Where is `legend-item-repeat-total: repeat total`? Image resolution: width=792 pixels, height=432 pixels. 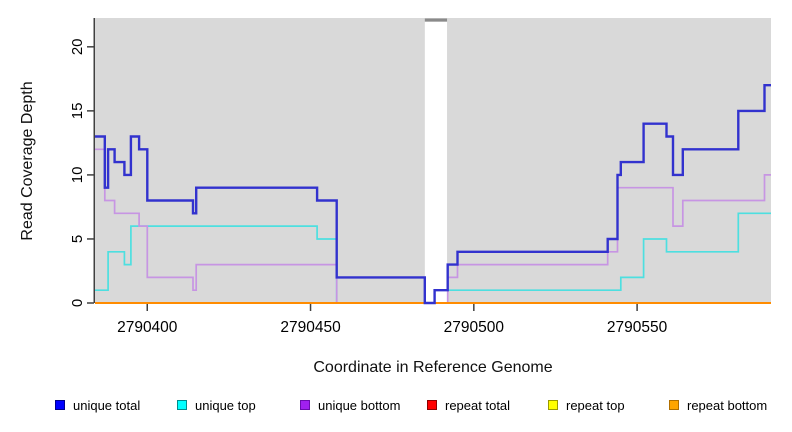
legend-item-repeat-total: repeat total is located at coordinates (468, 405).